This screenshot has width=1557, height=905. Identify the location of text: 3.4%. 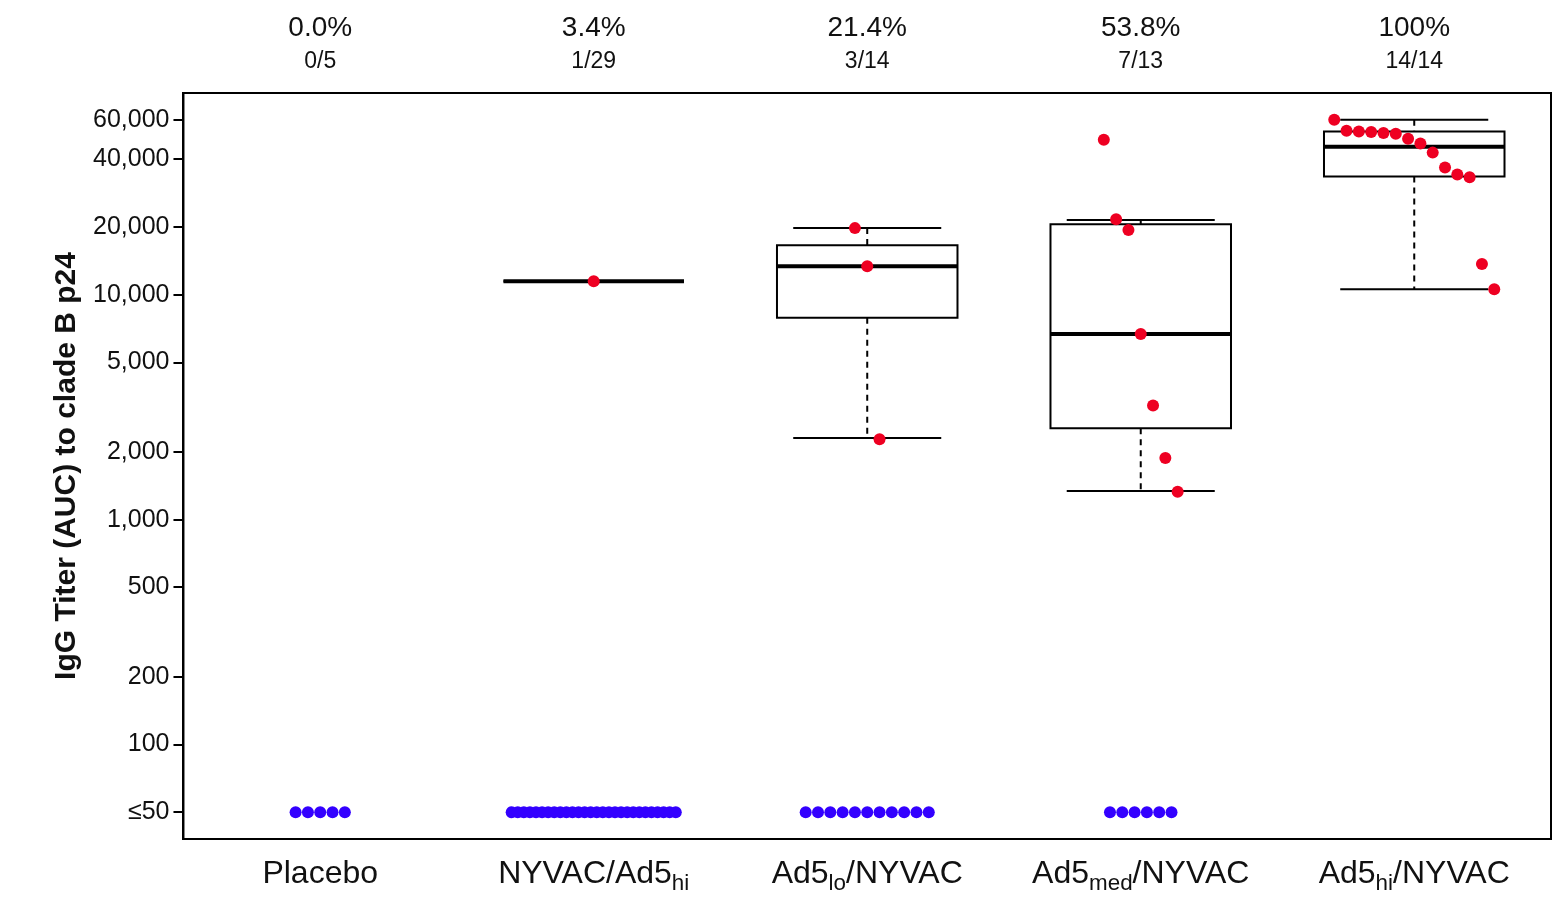
(593, 26).